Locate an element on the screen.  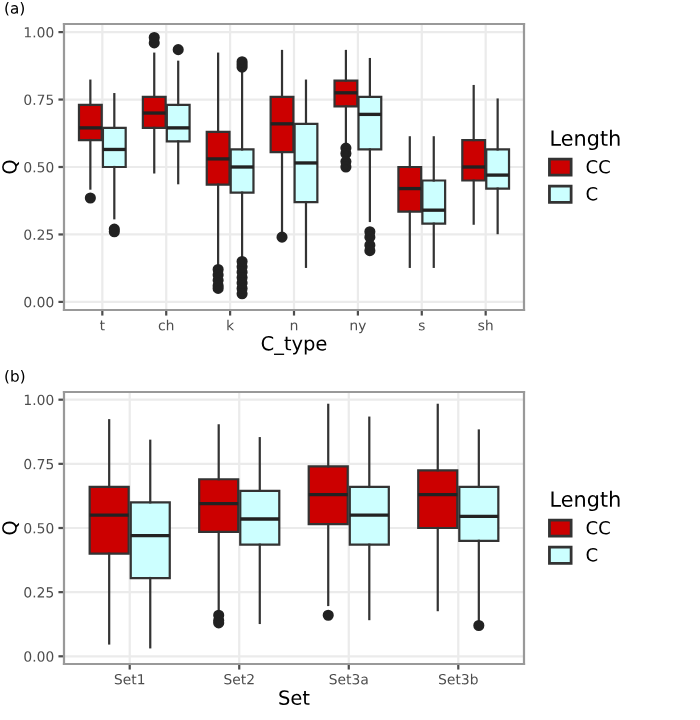
x-axis-title: C_type is located at coordinates (294, 345).